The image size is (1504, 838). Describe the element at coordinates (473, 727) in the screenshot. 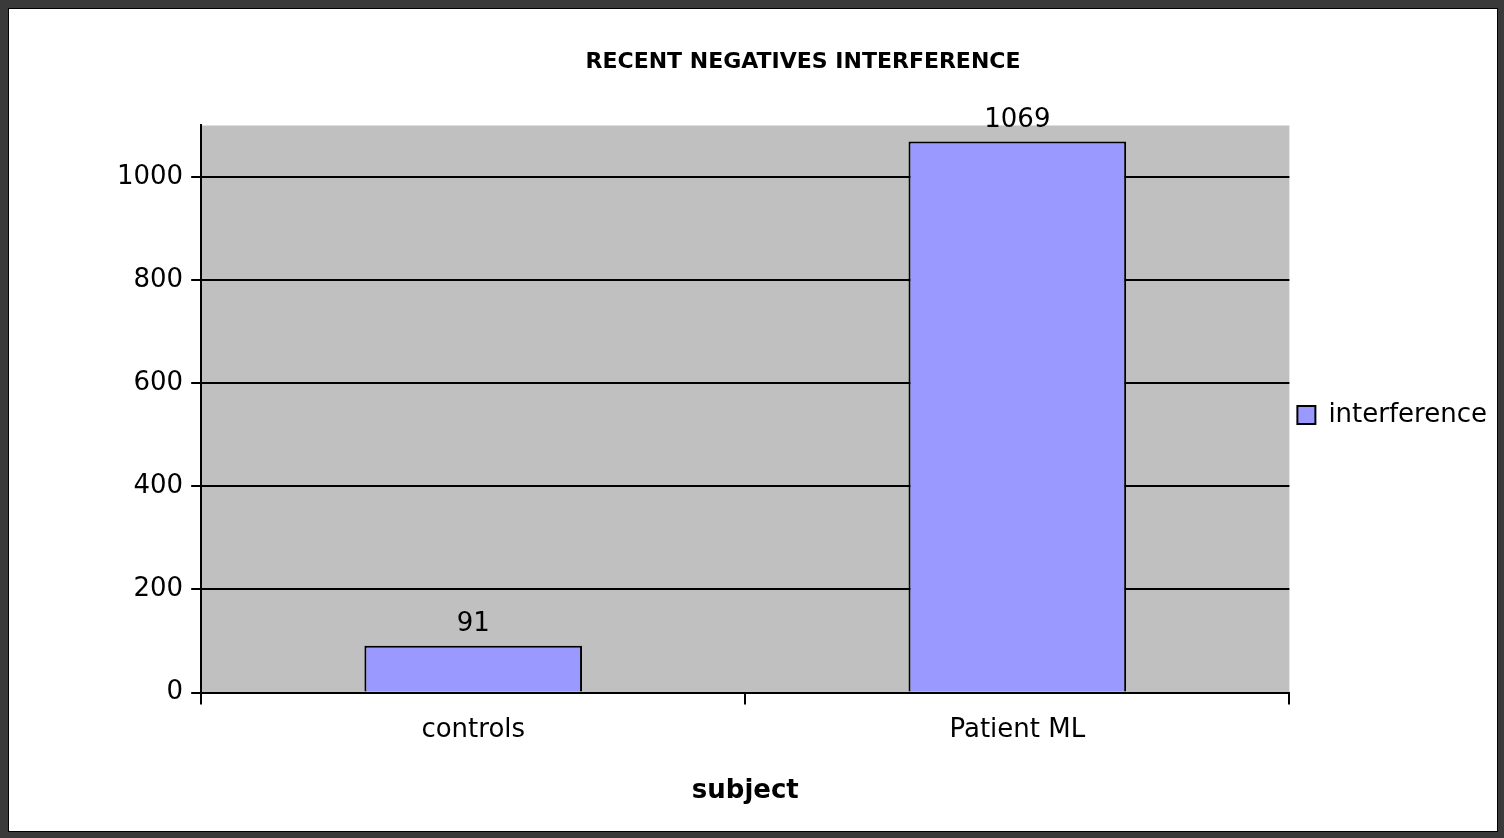

I see `x-tick-label: controls` at that location.